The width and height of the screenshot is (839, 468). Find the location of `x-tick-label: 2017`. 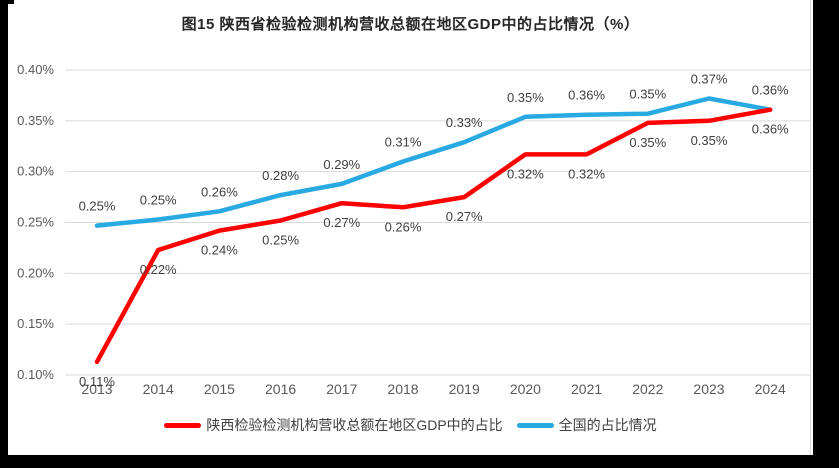

x-tick-label: 2017 is located at coordinates (341, 389).